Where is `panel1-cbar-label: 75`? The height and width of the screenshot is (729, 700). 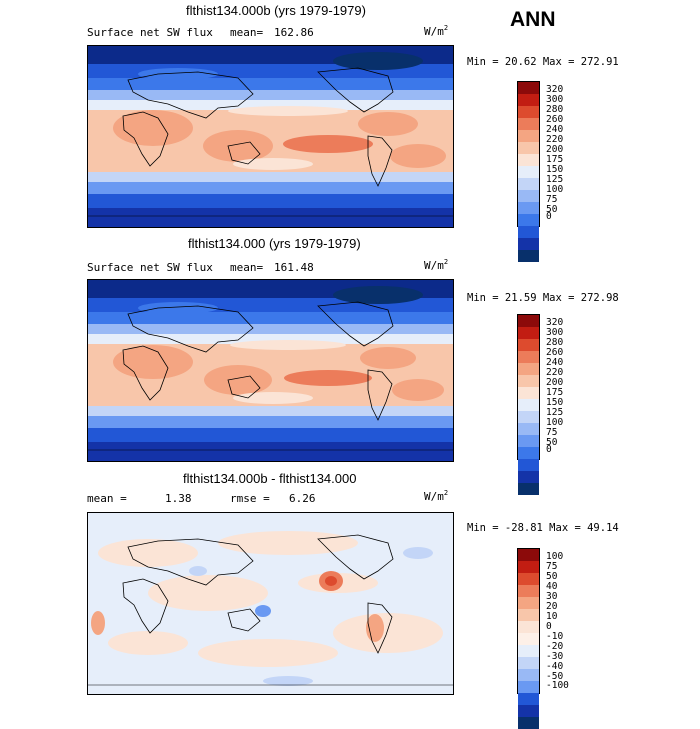
panel1-cbar-label: 75 is located at coordinates (552, 199).